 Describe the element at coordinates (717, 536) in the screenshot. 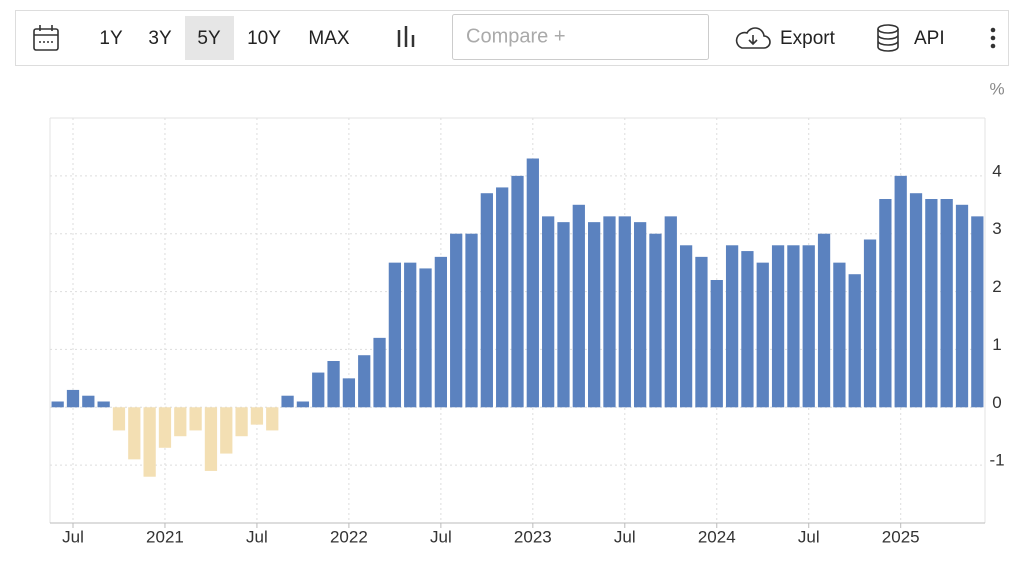

I see `x-tick-label: 2024` at that location.